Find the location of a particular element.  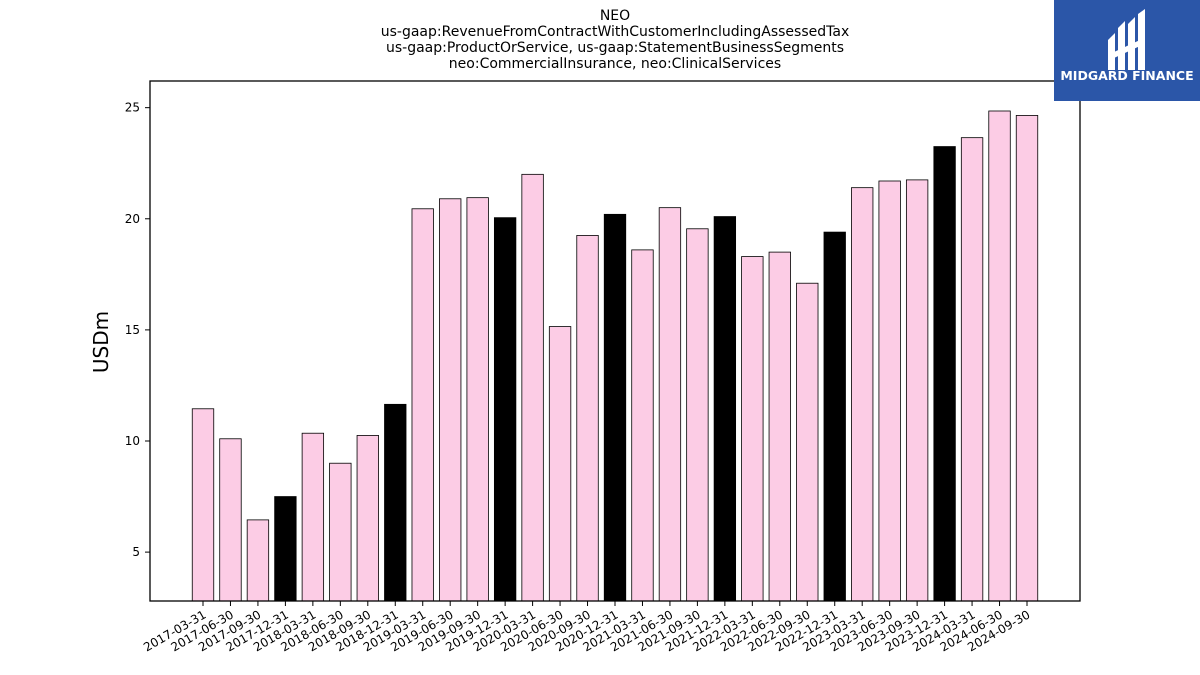

y-tick-label: 25 is located at coordinates (132, 108).